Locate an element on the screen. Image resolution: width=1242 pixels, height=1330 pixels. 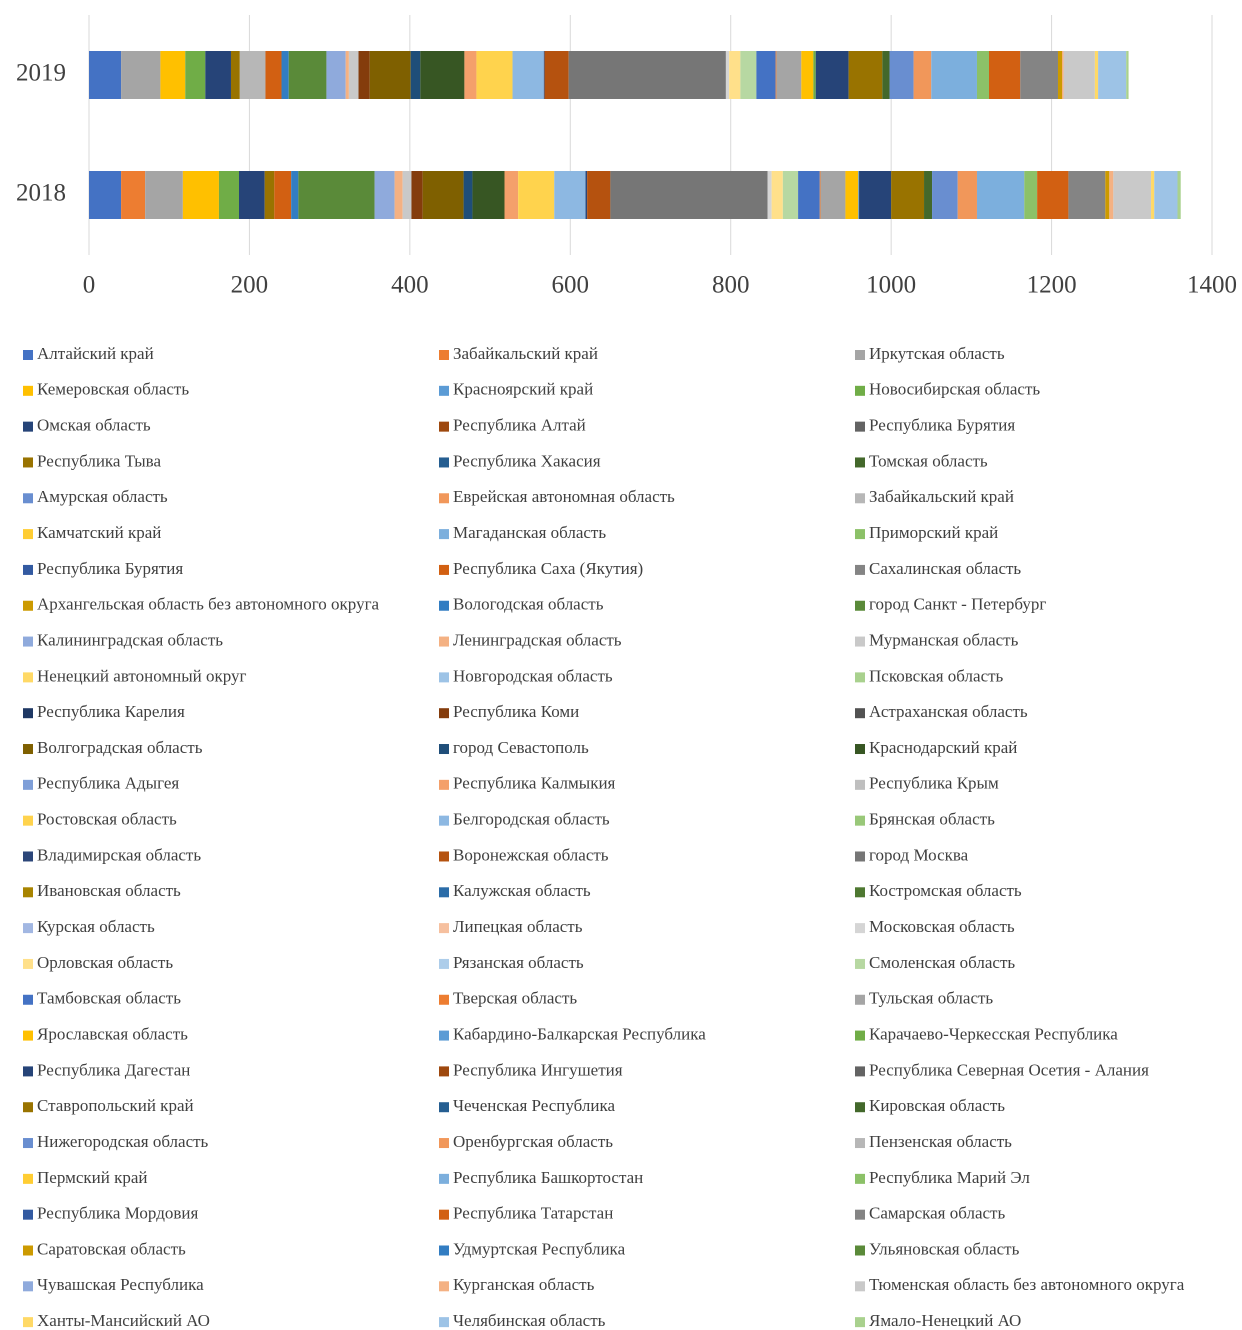
legend-label: Тульская область is located at coordinates (931, 998).